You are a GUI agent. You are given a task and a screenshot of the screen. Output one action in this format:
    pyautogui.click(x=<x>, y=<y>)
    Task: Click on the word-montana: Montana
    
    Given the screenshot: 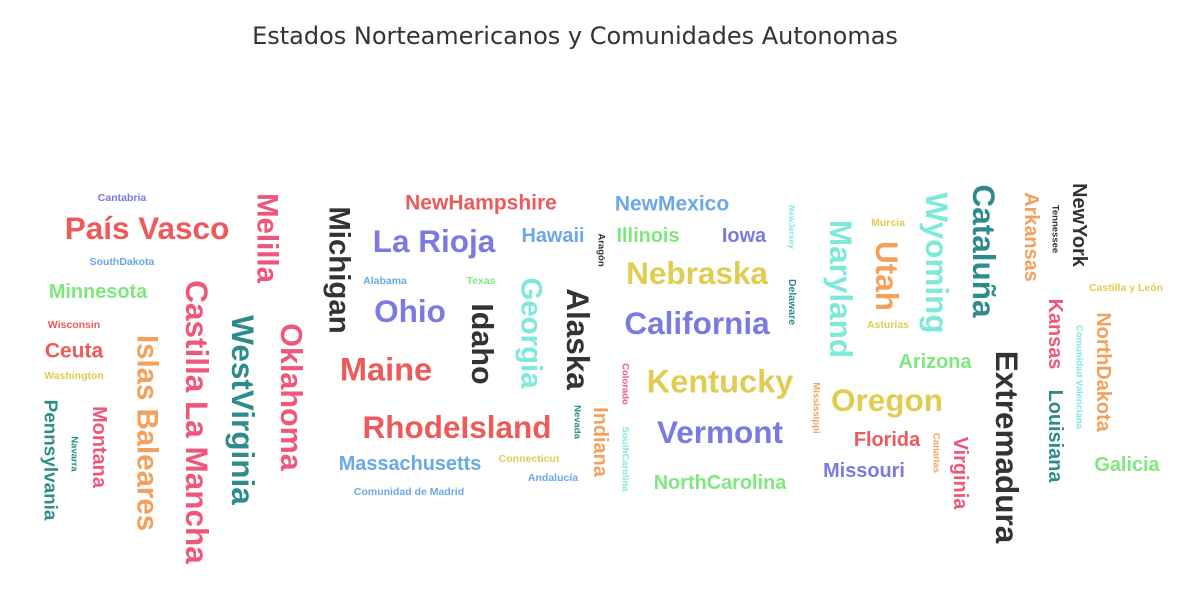 What is the action you would take?
    pyautogui.click(x=99, y=447)
    